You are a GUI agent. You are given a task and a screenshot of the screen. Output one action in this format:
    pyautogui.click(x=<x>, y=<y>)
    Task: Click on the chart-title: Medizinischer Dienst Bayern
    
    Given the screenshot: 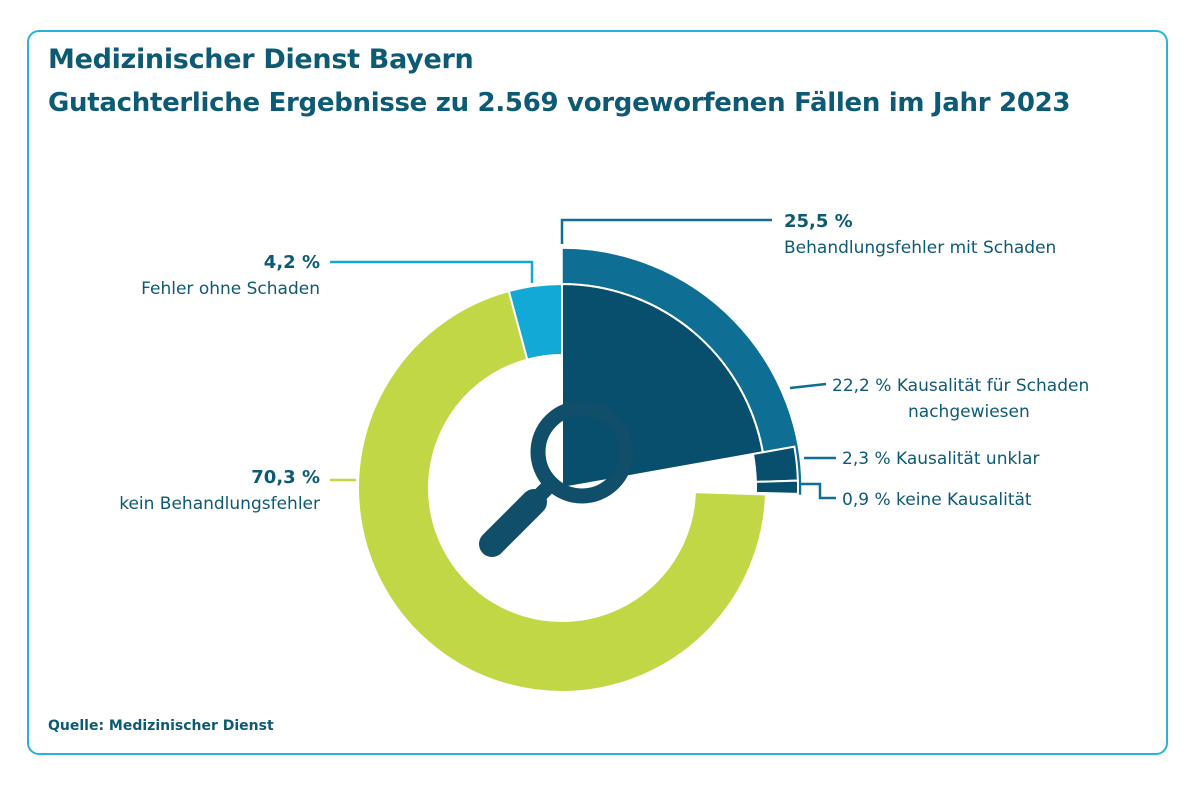 What is the action you would take?
    pyautogui.click(x=261, y=59)
    